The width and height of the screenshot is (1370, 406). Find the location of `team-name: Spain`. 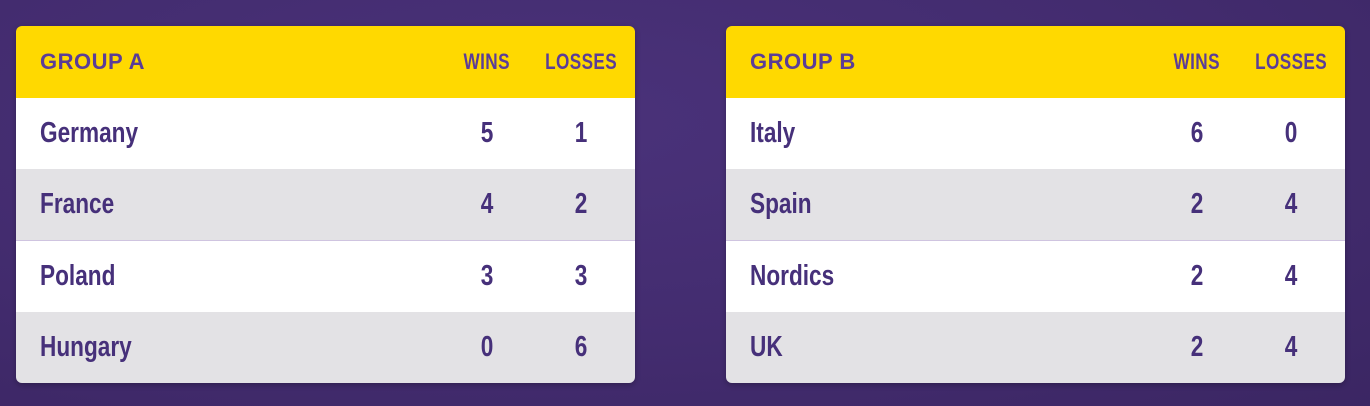

team-name: Spain is located at coordinates (781, 204).